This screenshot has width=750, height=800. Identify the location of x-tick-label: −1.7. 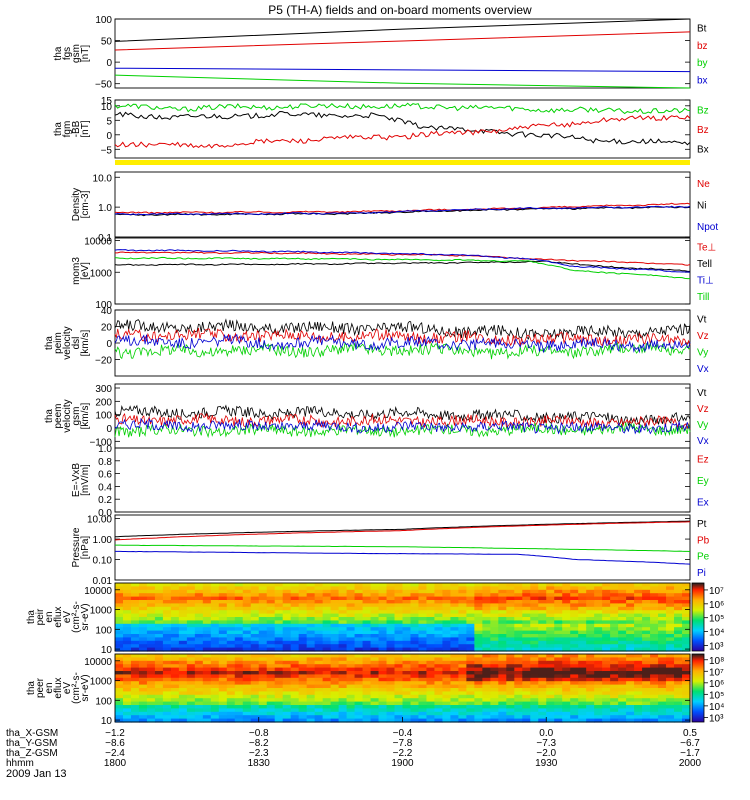
(690, 753).